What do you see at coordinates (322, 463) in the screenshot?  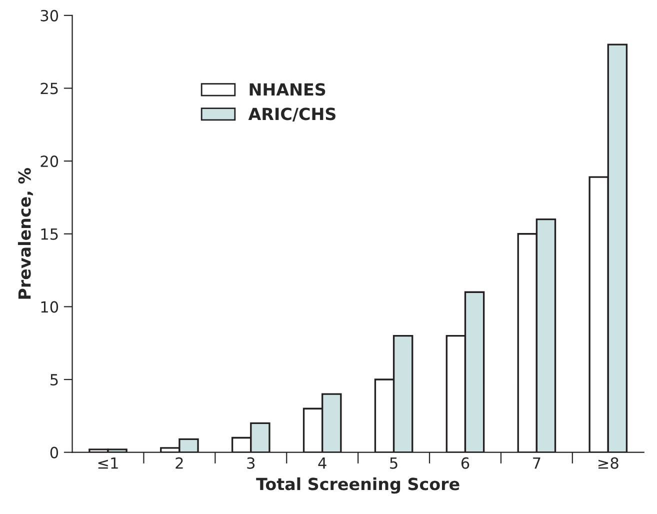 I see `x-tick-label: 4` at bounding box center [322, 463].